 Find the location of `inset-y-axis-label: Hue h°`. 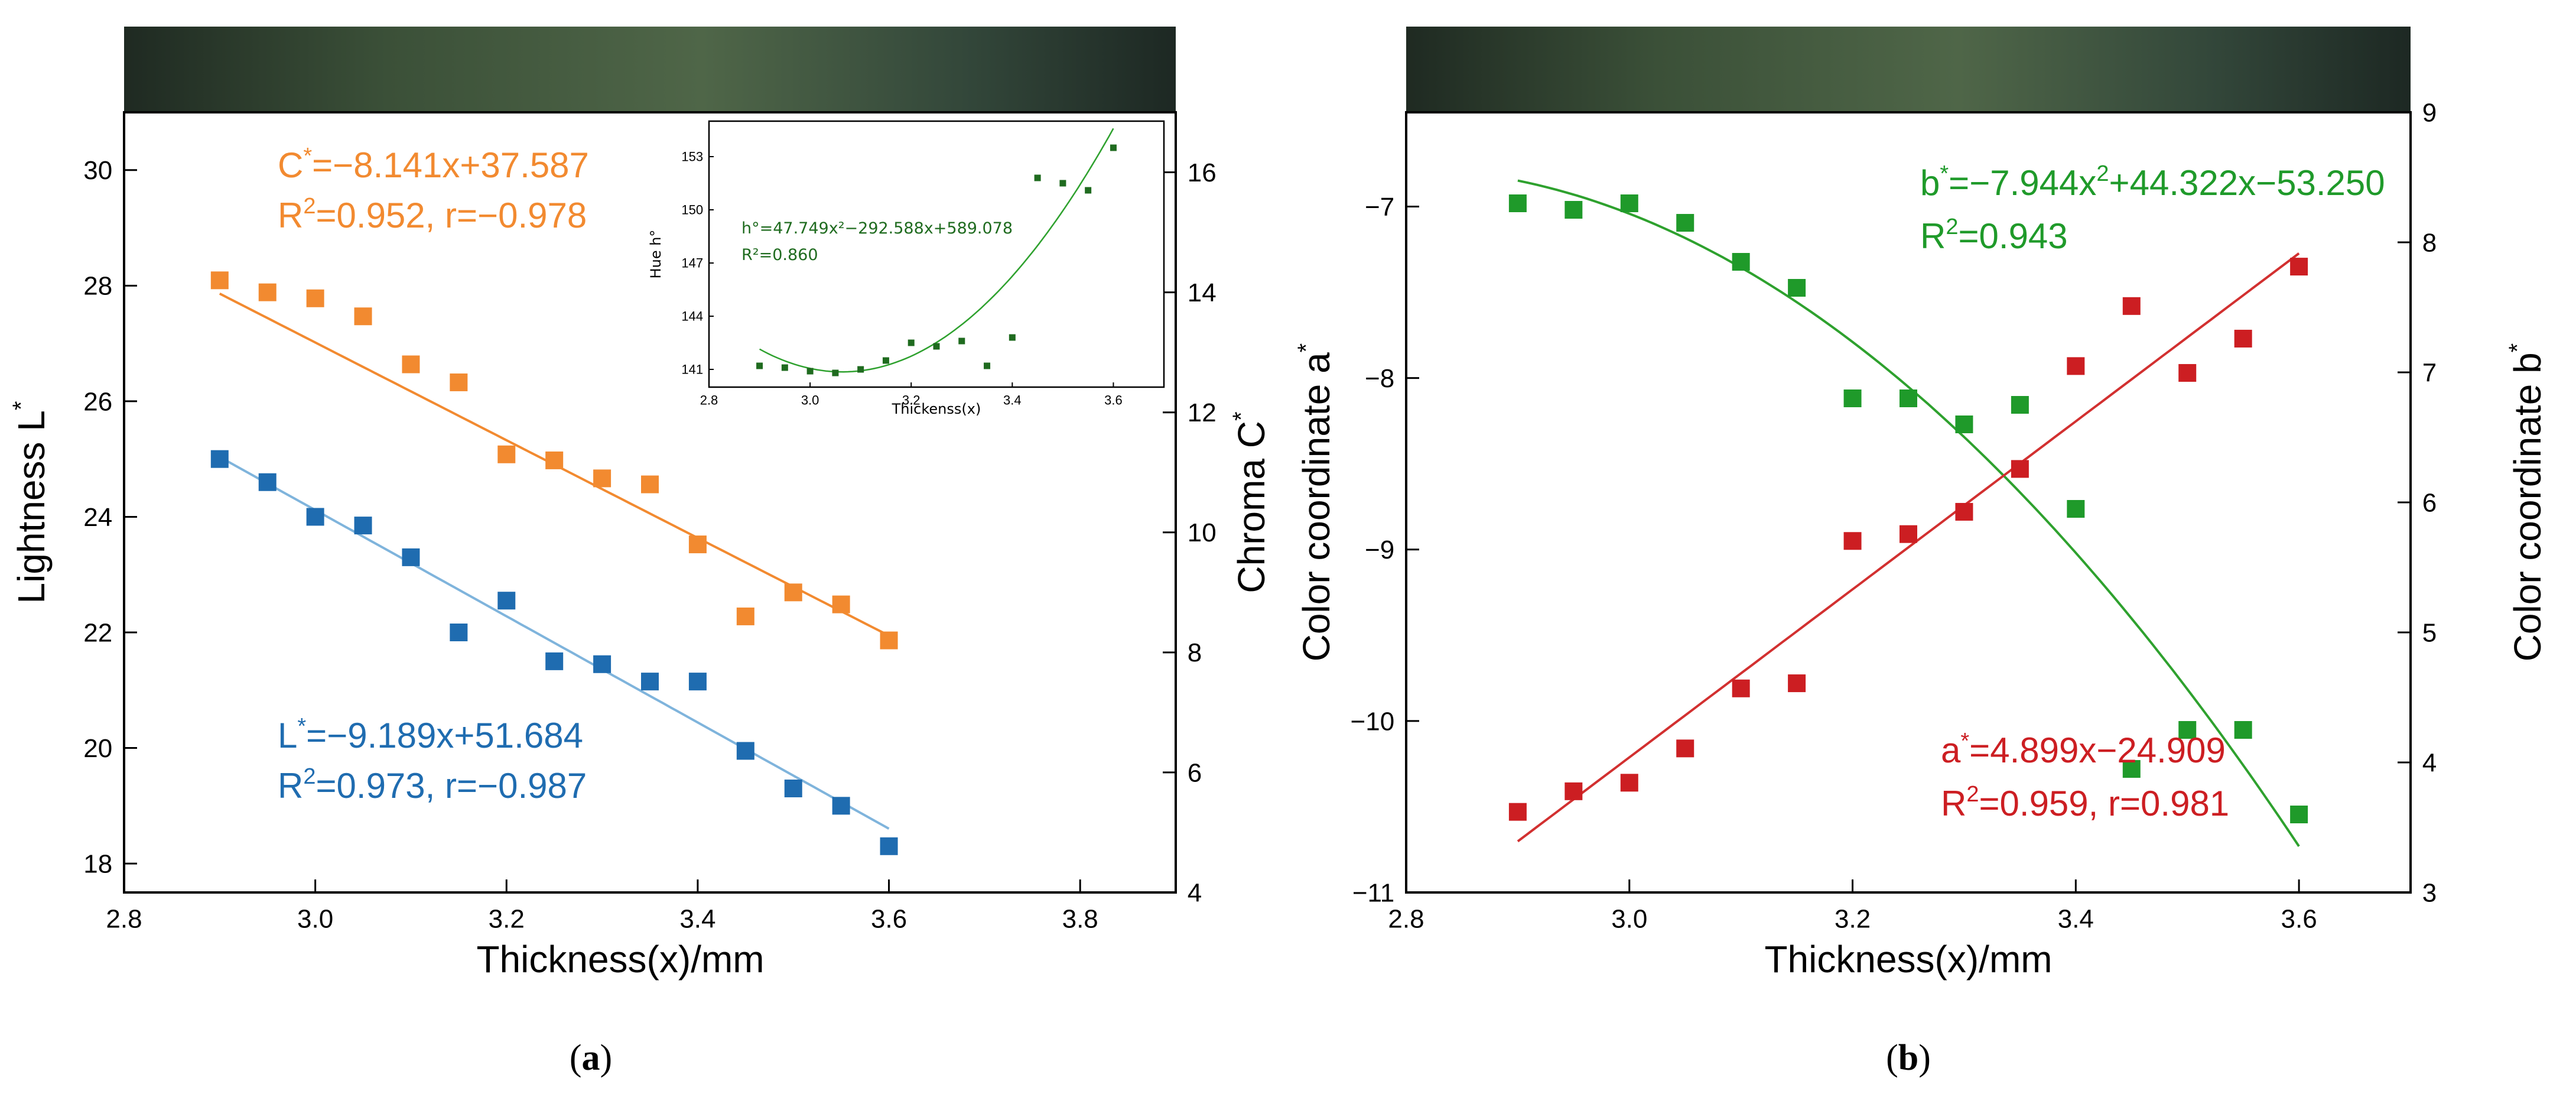

inset-y-axis-label: Hue h° is located at coordinates (656, 254).